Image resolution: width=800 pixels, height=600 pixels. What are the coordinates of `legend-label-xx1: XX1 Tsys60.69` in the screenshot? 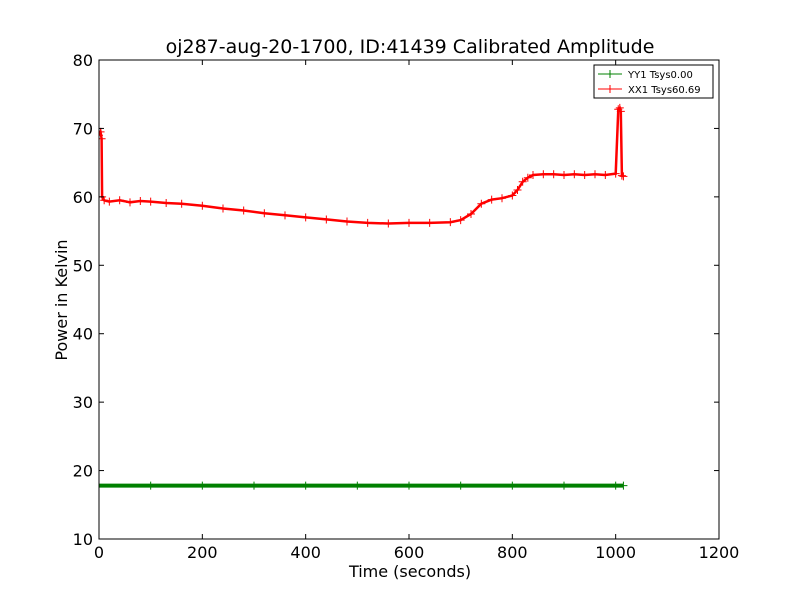 It's located at (664, 90).